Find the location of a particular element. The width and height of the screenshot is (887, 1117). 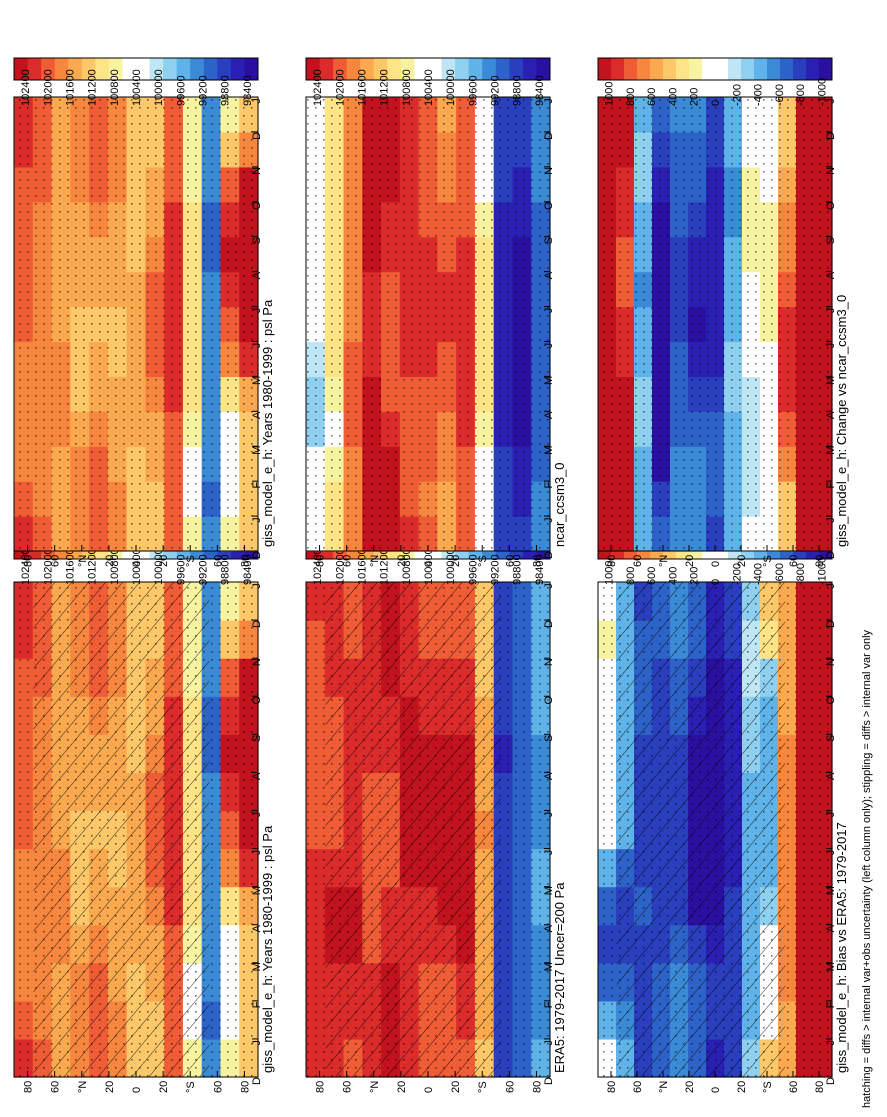

colorbar-label: 100000 is located at coordinates (159, 566).